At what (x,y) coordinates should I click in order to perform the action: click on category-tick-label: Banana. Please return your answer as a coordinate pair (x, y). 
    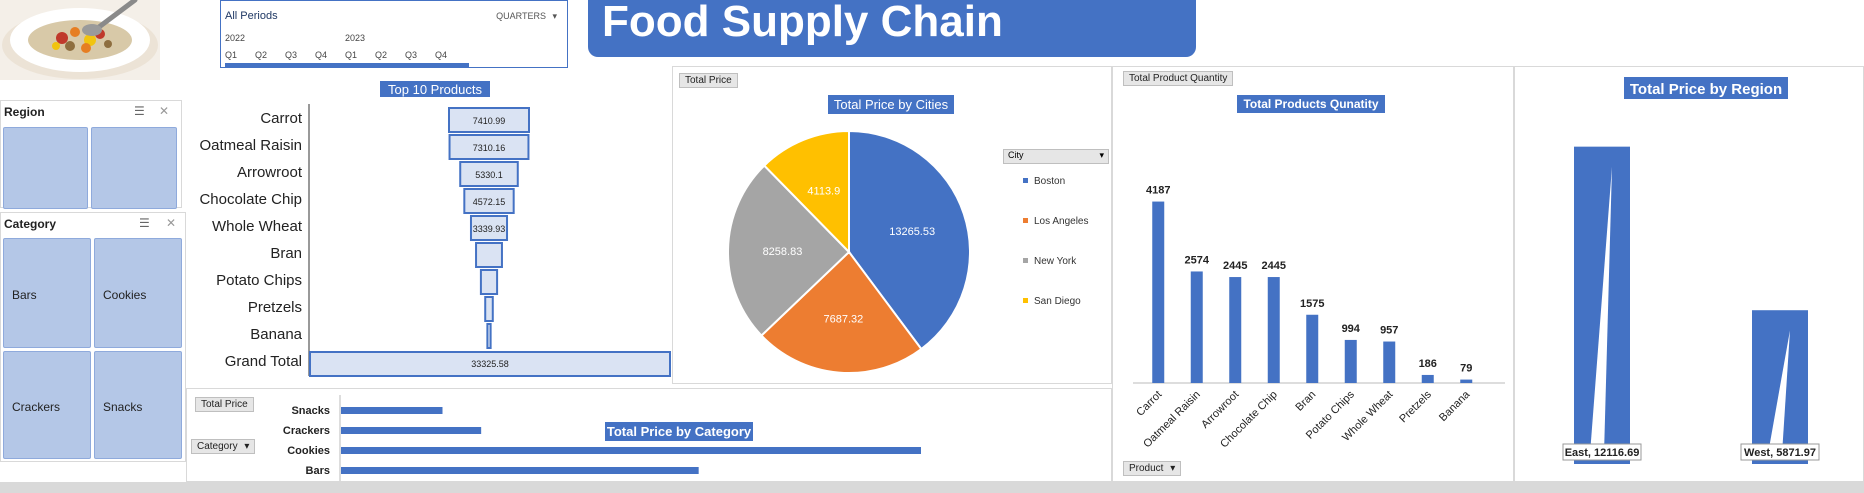
    Looking at the image, I should click on (1455, 406).